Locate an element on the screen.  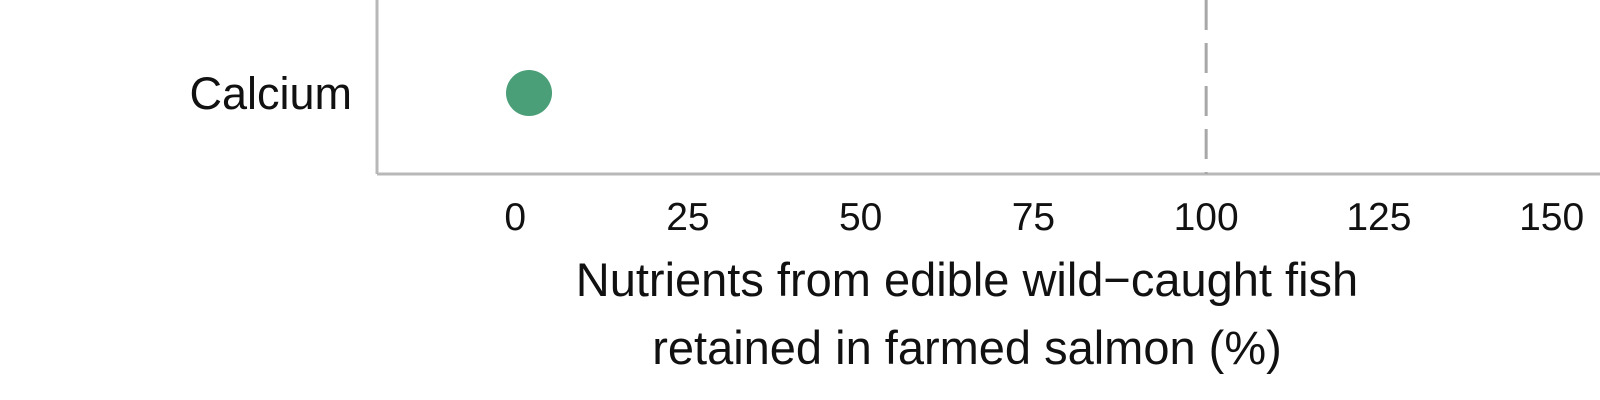
x-tick-label: 50 is located at coordinates (860, 217).